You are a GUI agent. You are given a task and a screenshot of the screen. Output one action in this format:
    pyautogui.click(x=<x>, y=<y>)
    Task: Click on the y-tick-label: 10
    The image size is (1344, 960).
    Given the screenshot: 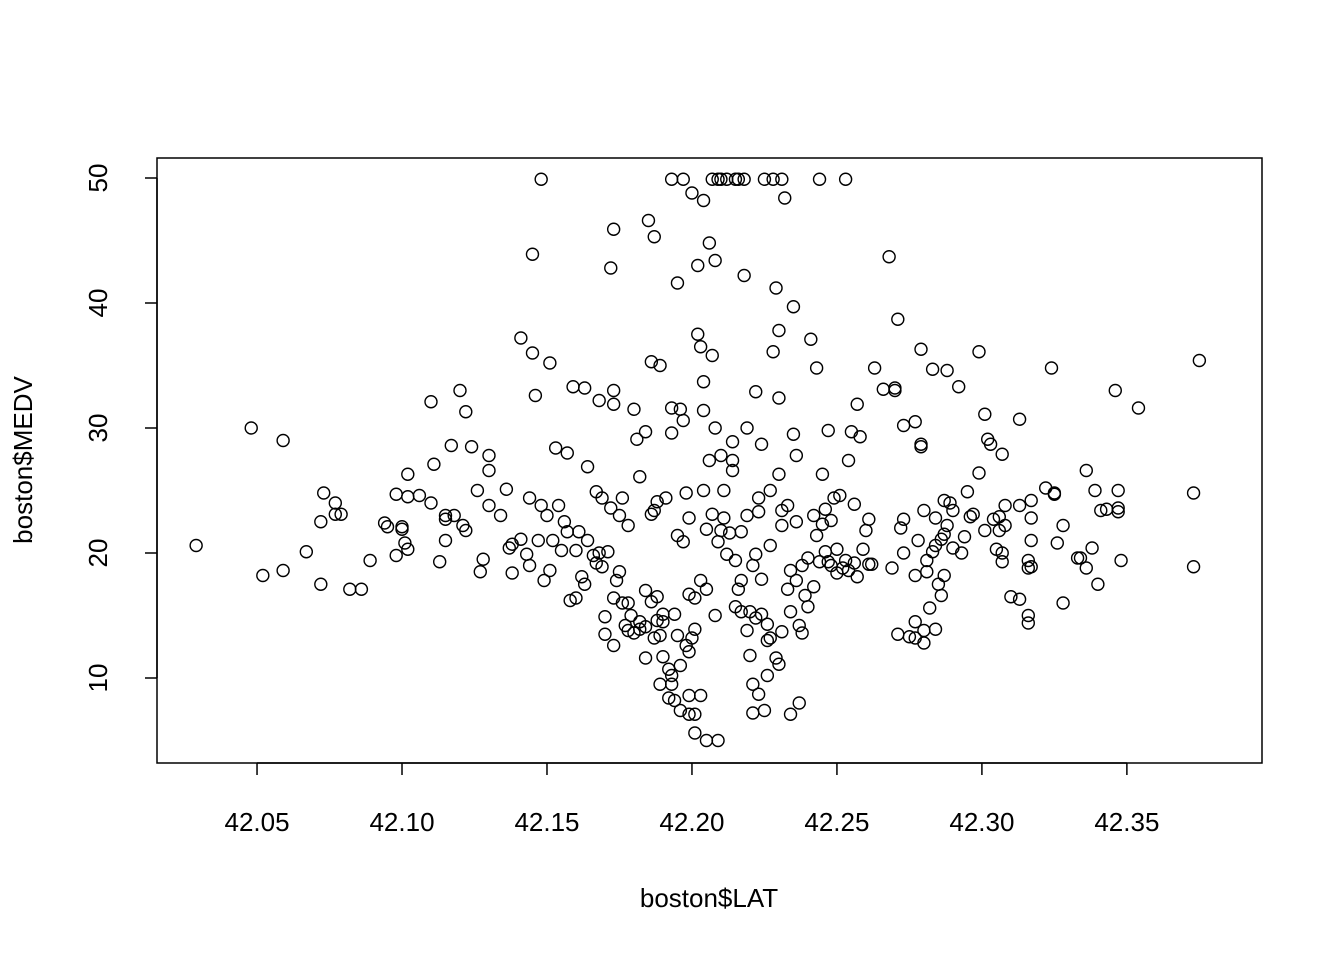 What is the action you would take?
    pyautogui.click(x=98, y=678)
    